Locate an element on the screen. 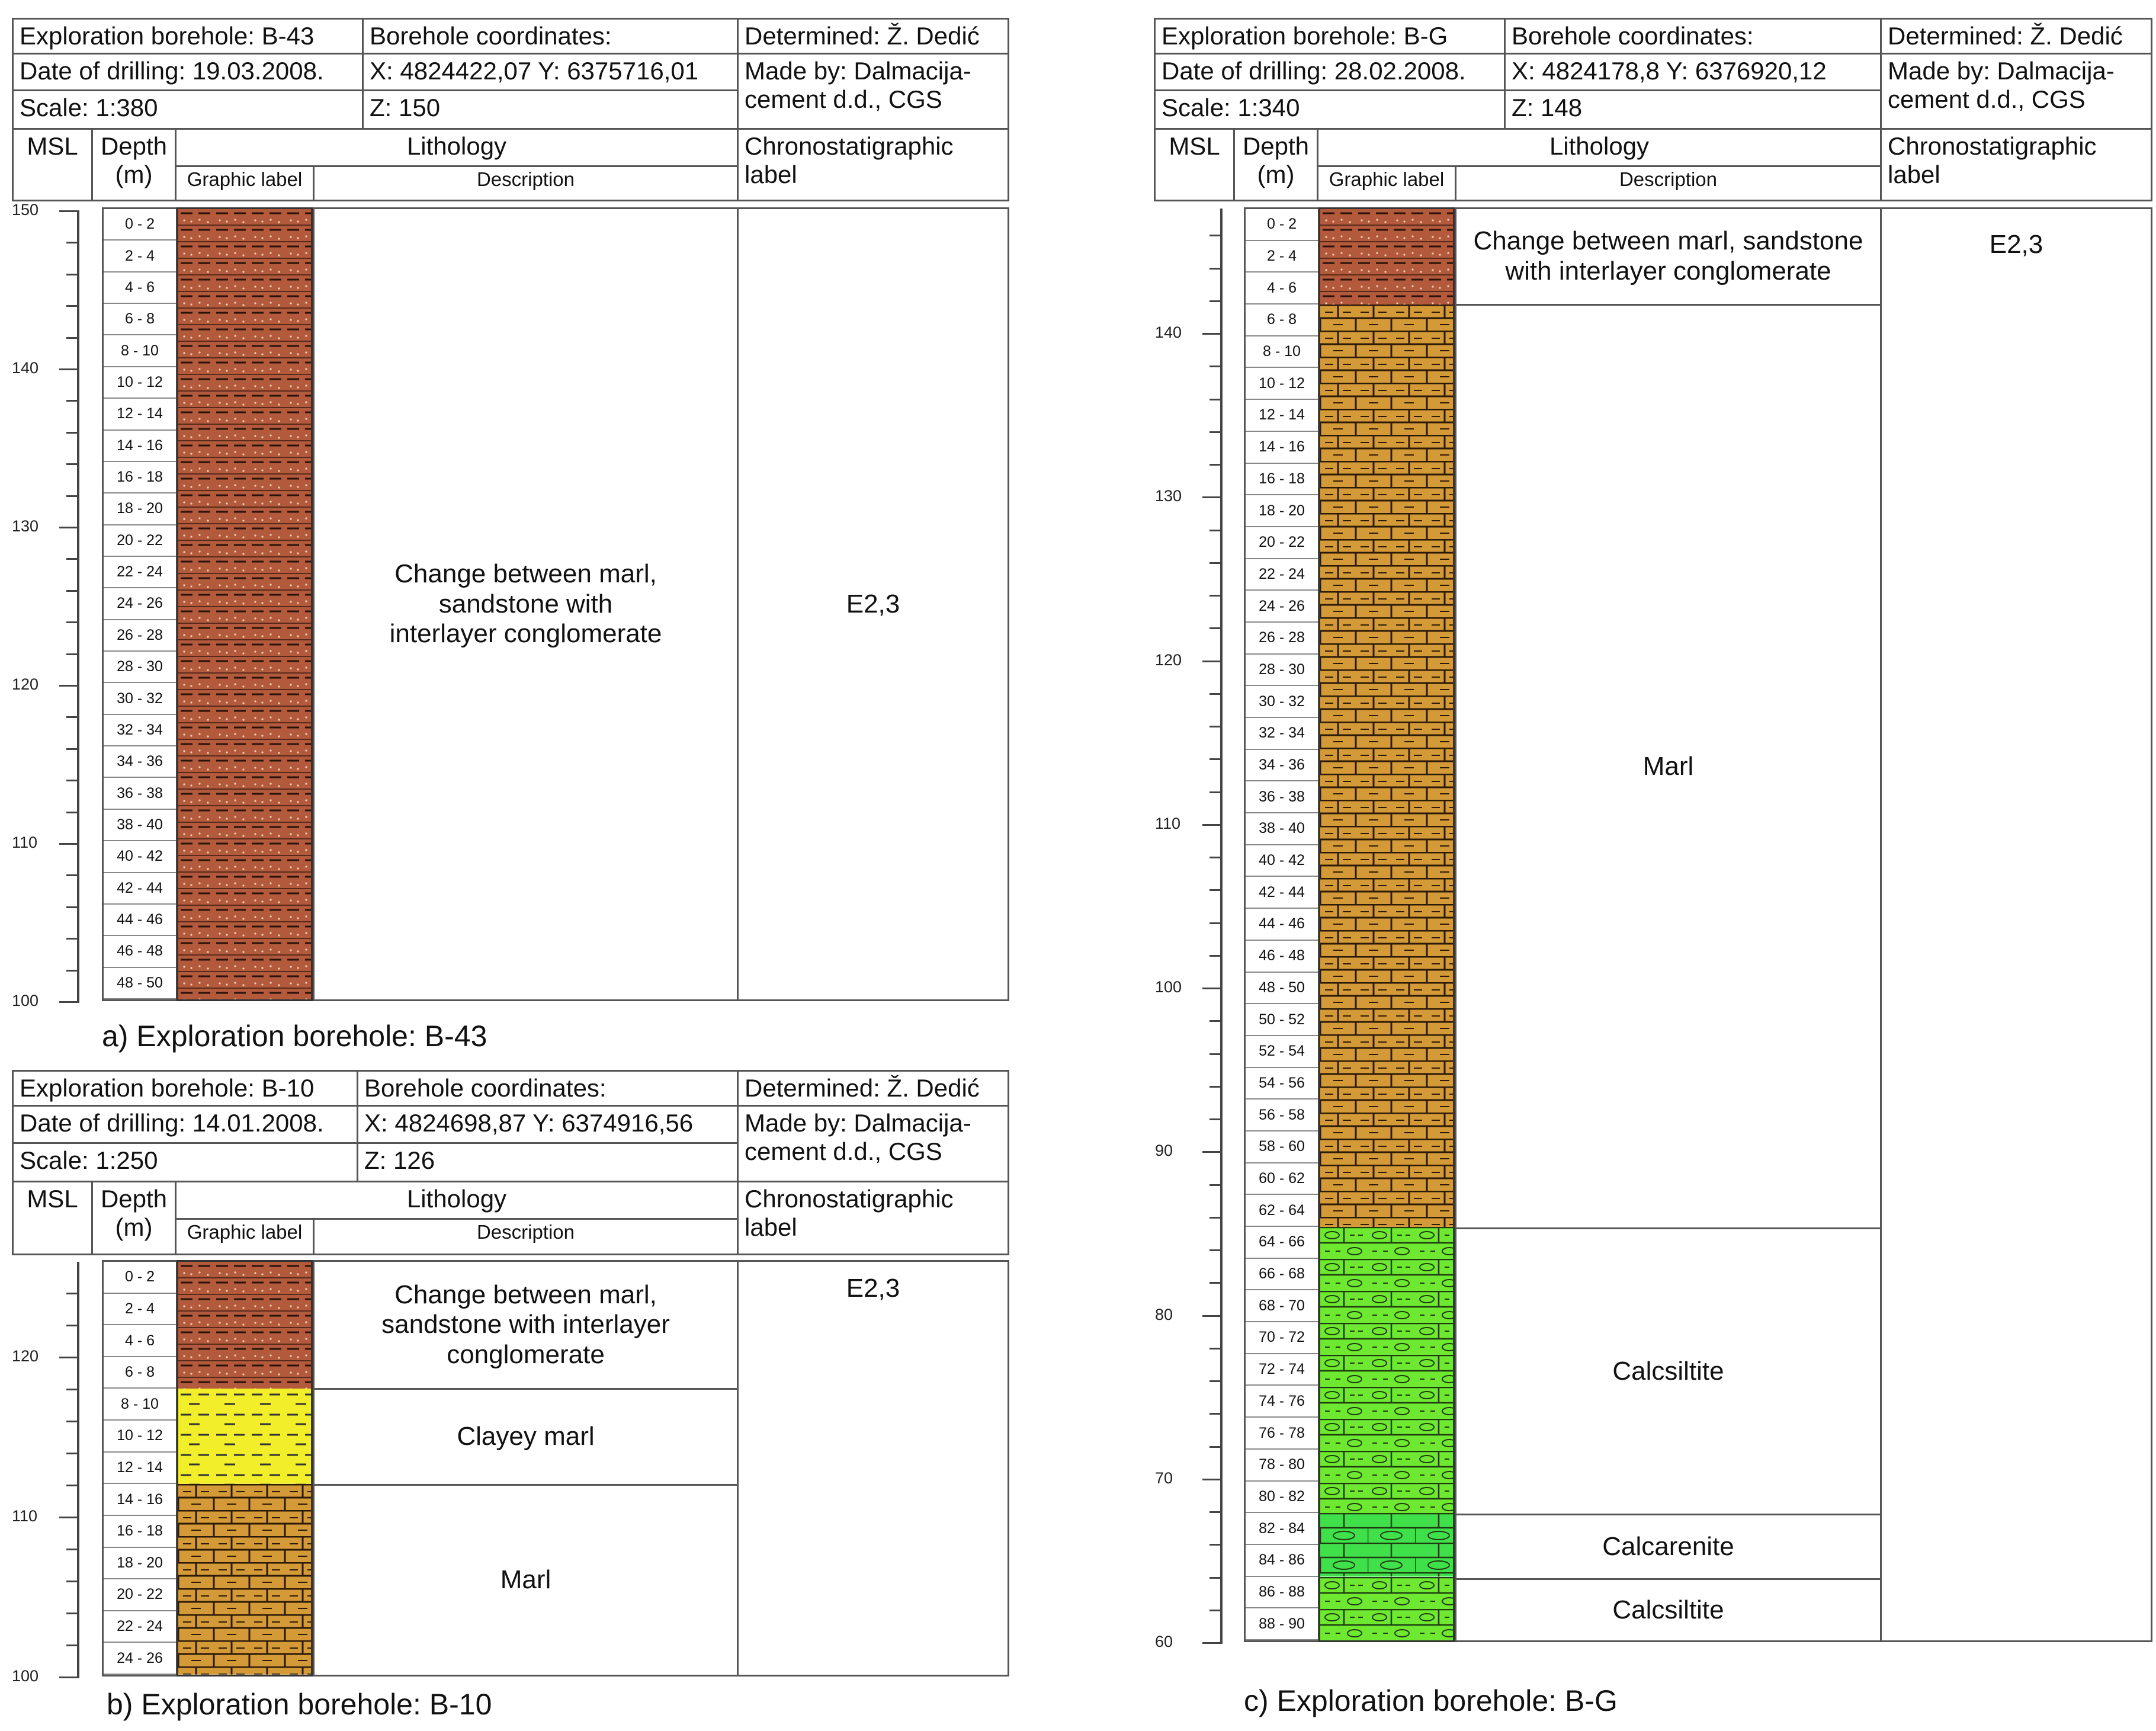  depth-interval: 22 - 24 is located at coordinates (1282, 575).